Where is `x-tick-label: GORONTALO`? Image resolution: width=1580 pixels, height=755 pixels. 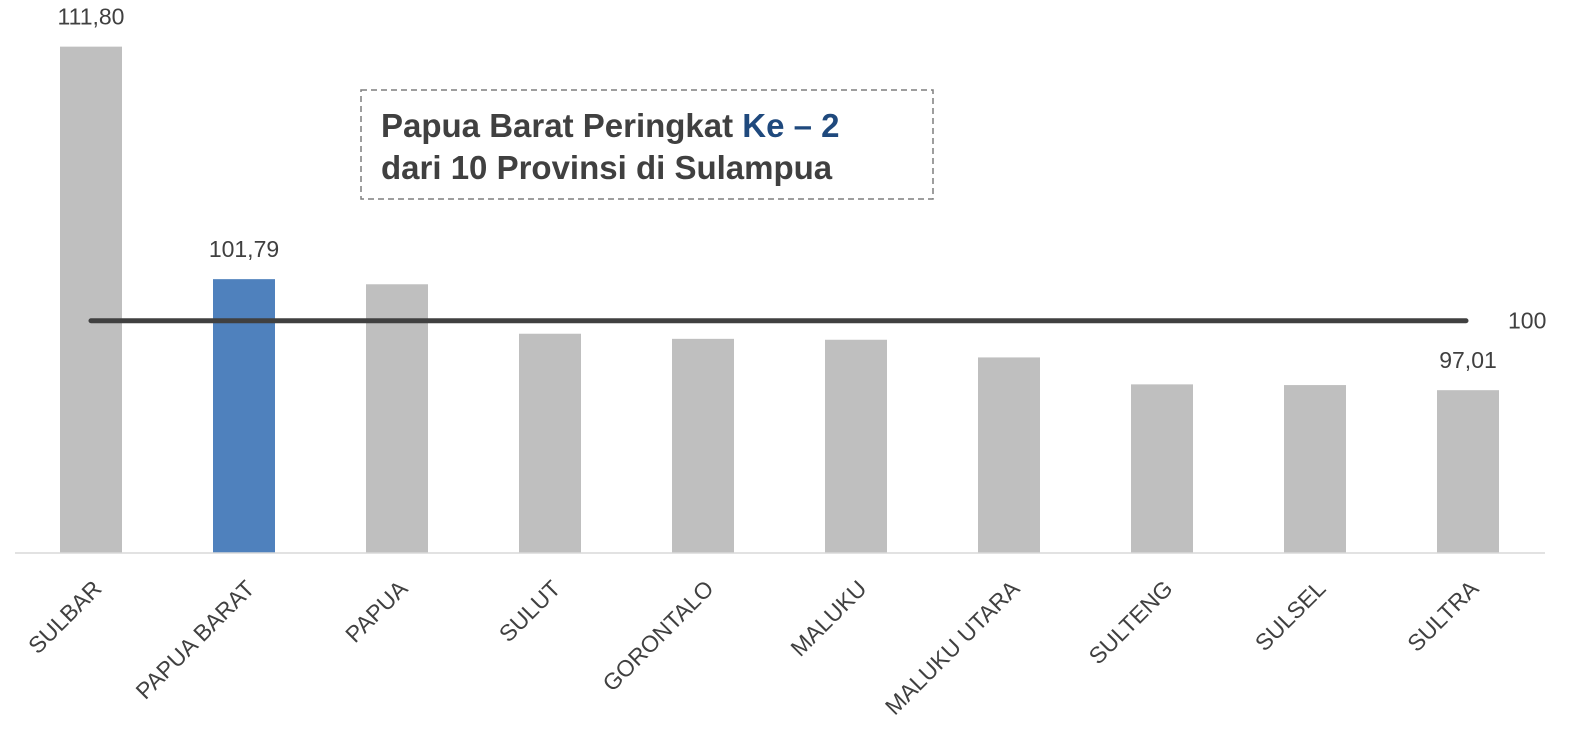 x-tick-label: GORONTALO is located at coordinates (657, 635).